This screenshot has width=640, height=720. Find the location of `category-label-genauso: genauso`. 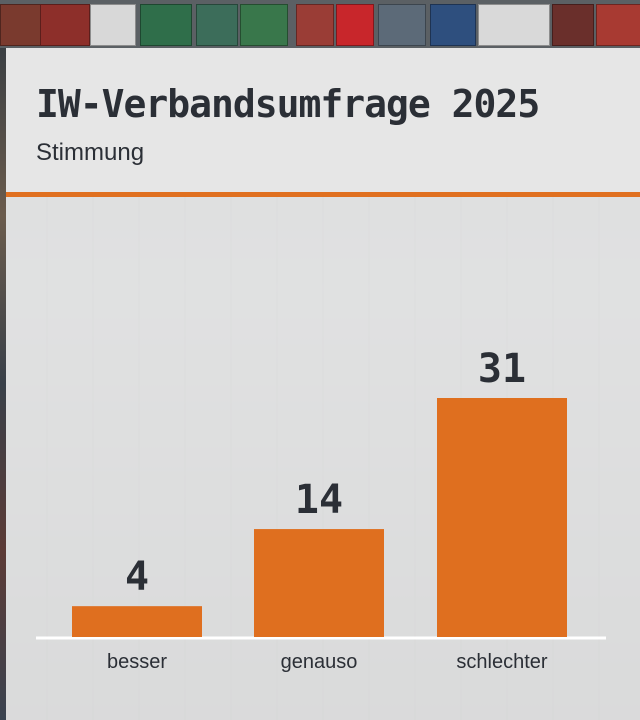

category-label-genauso: genauso is located at coordinates (319, 662).